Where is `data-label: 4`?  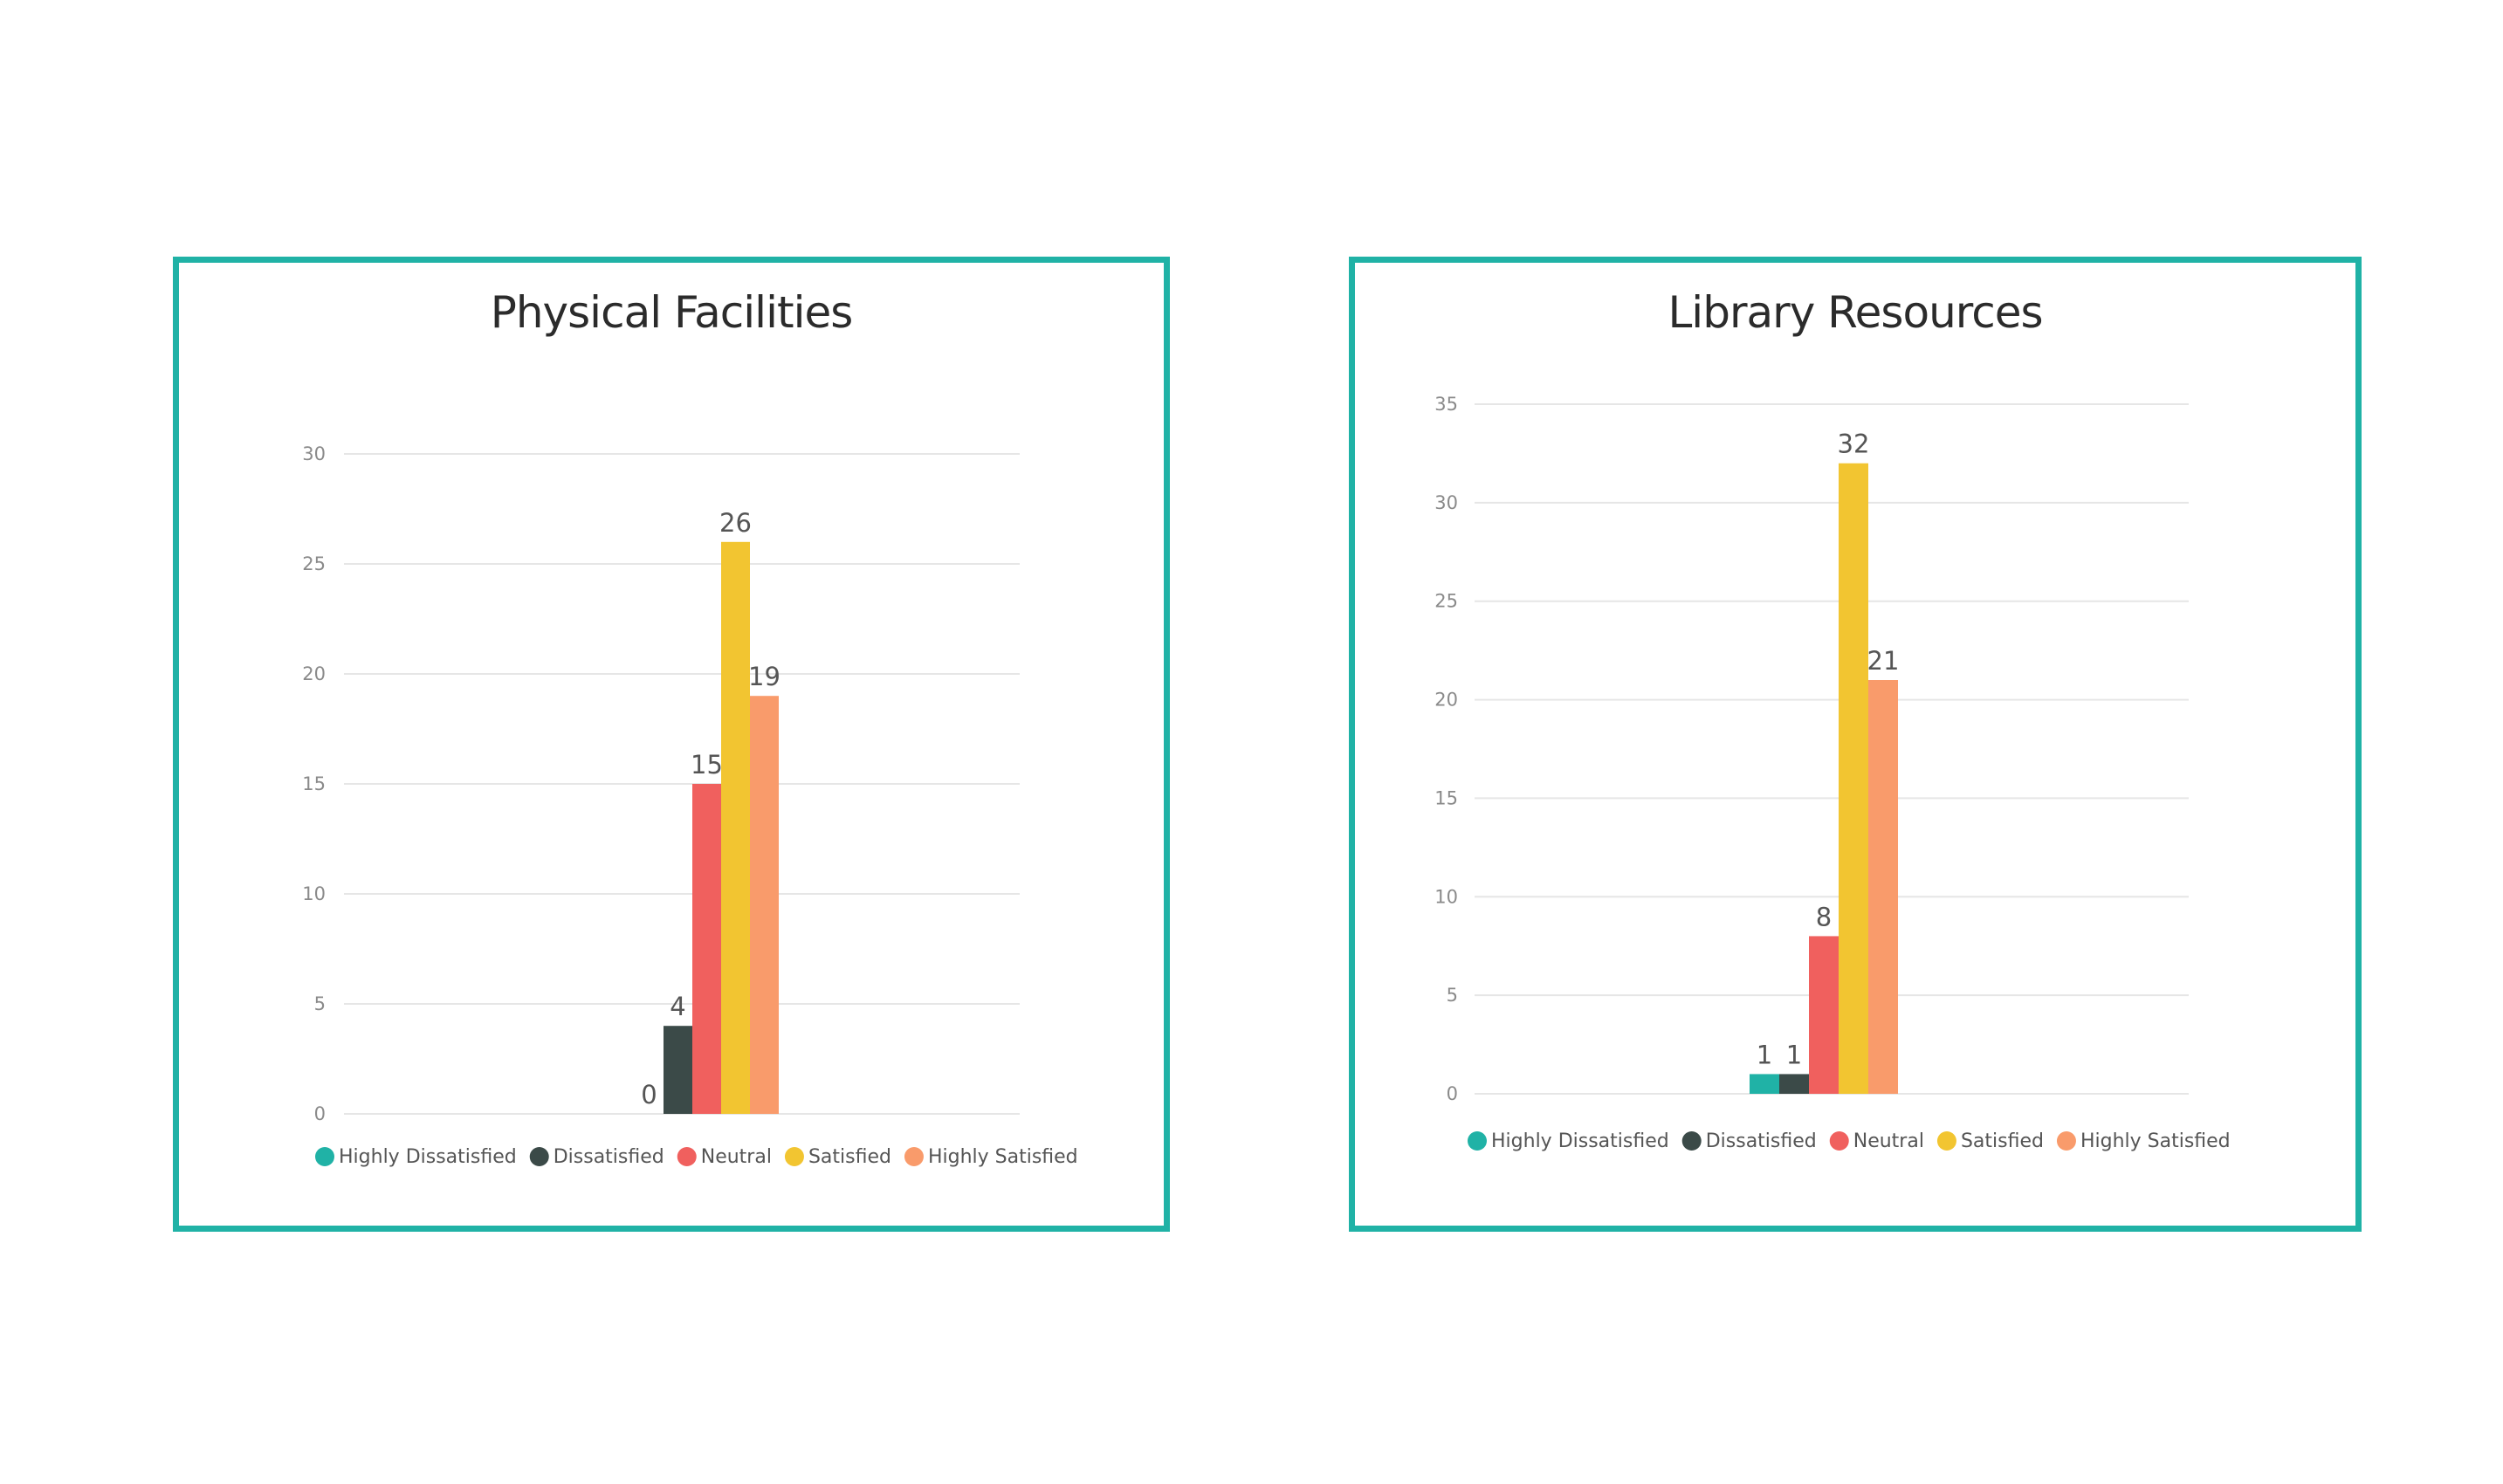 data-label: 4 is located at coordinates (677, 1006).